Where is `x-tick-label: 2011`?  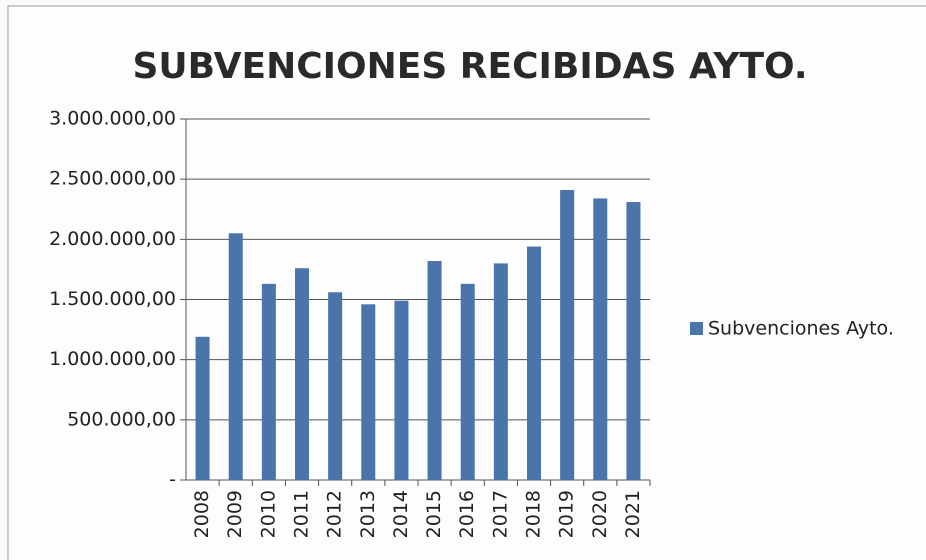
x-tick-label: 2011 is located at coordinates (302, 514).